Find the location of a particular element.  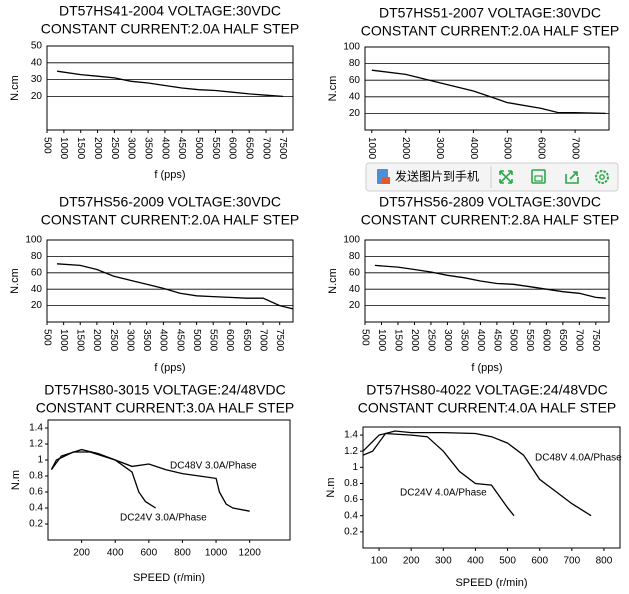

y-tick-label: 30 is located at coordinates (37, 79).